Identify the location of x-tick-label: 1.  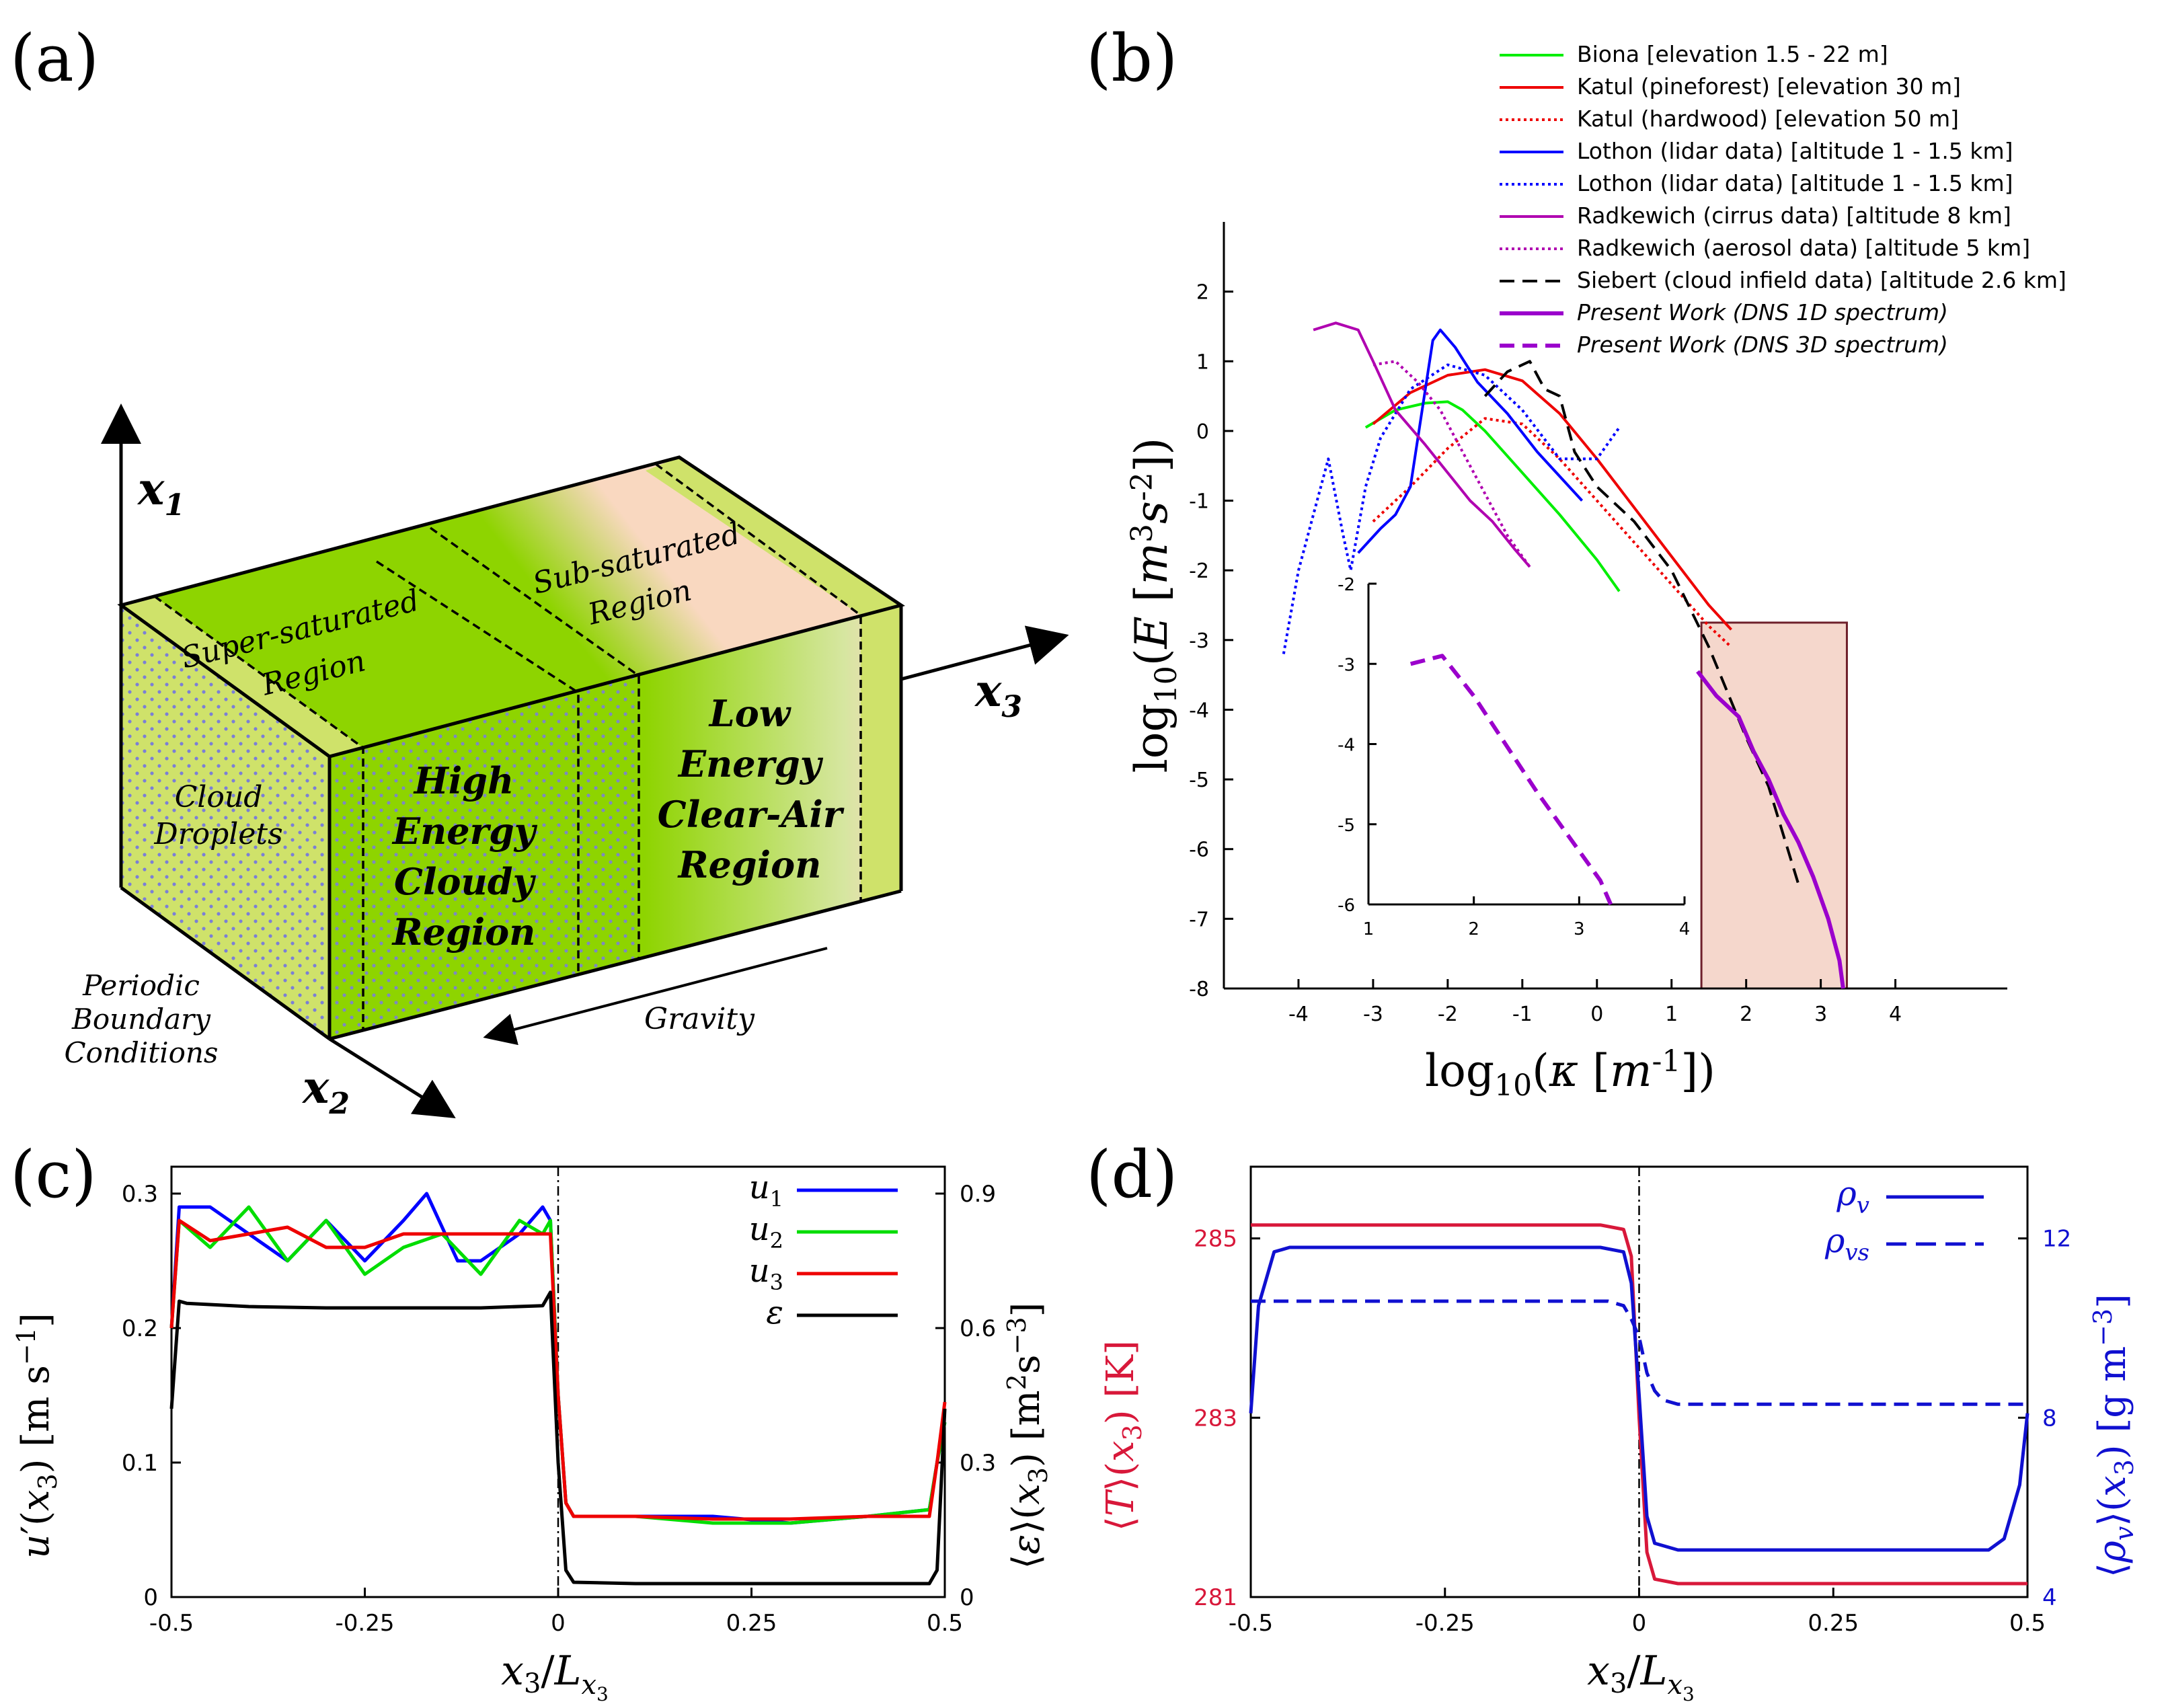
(1671, 1015).